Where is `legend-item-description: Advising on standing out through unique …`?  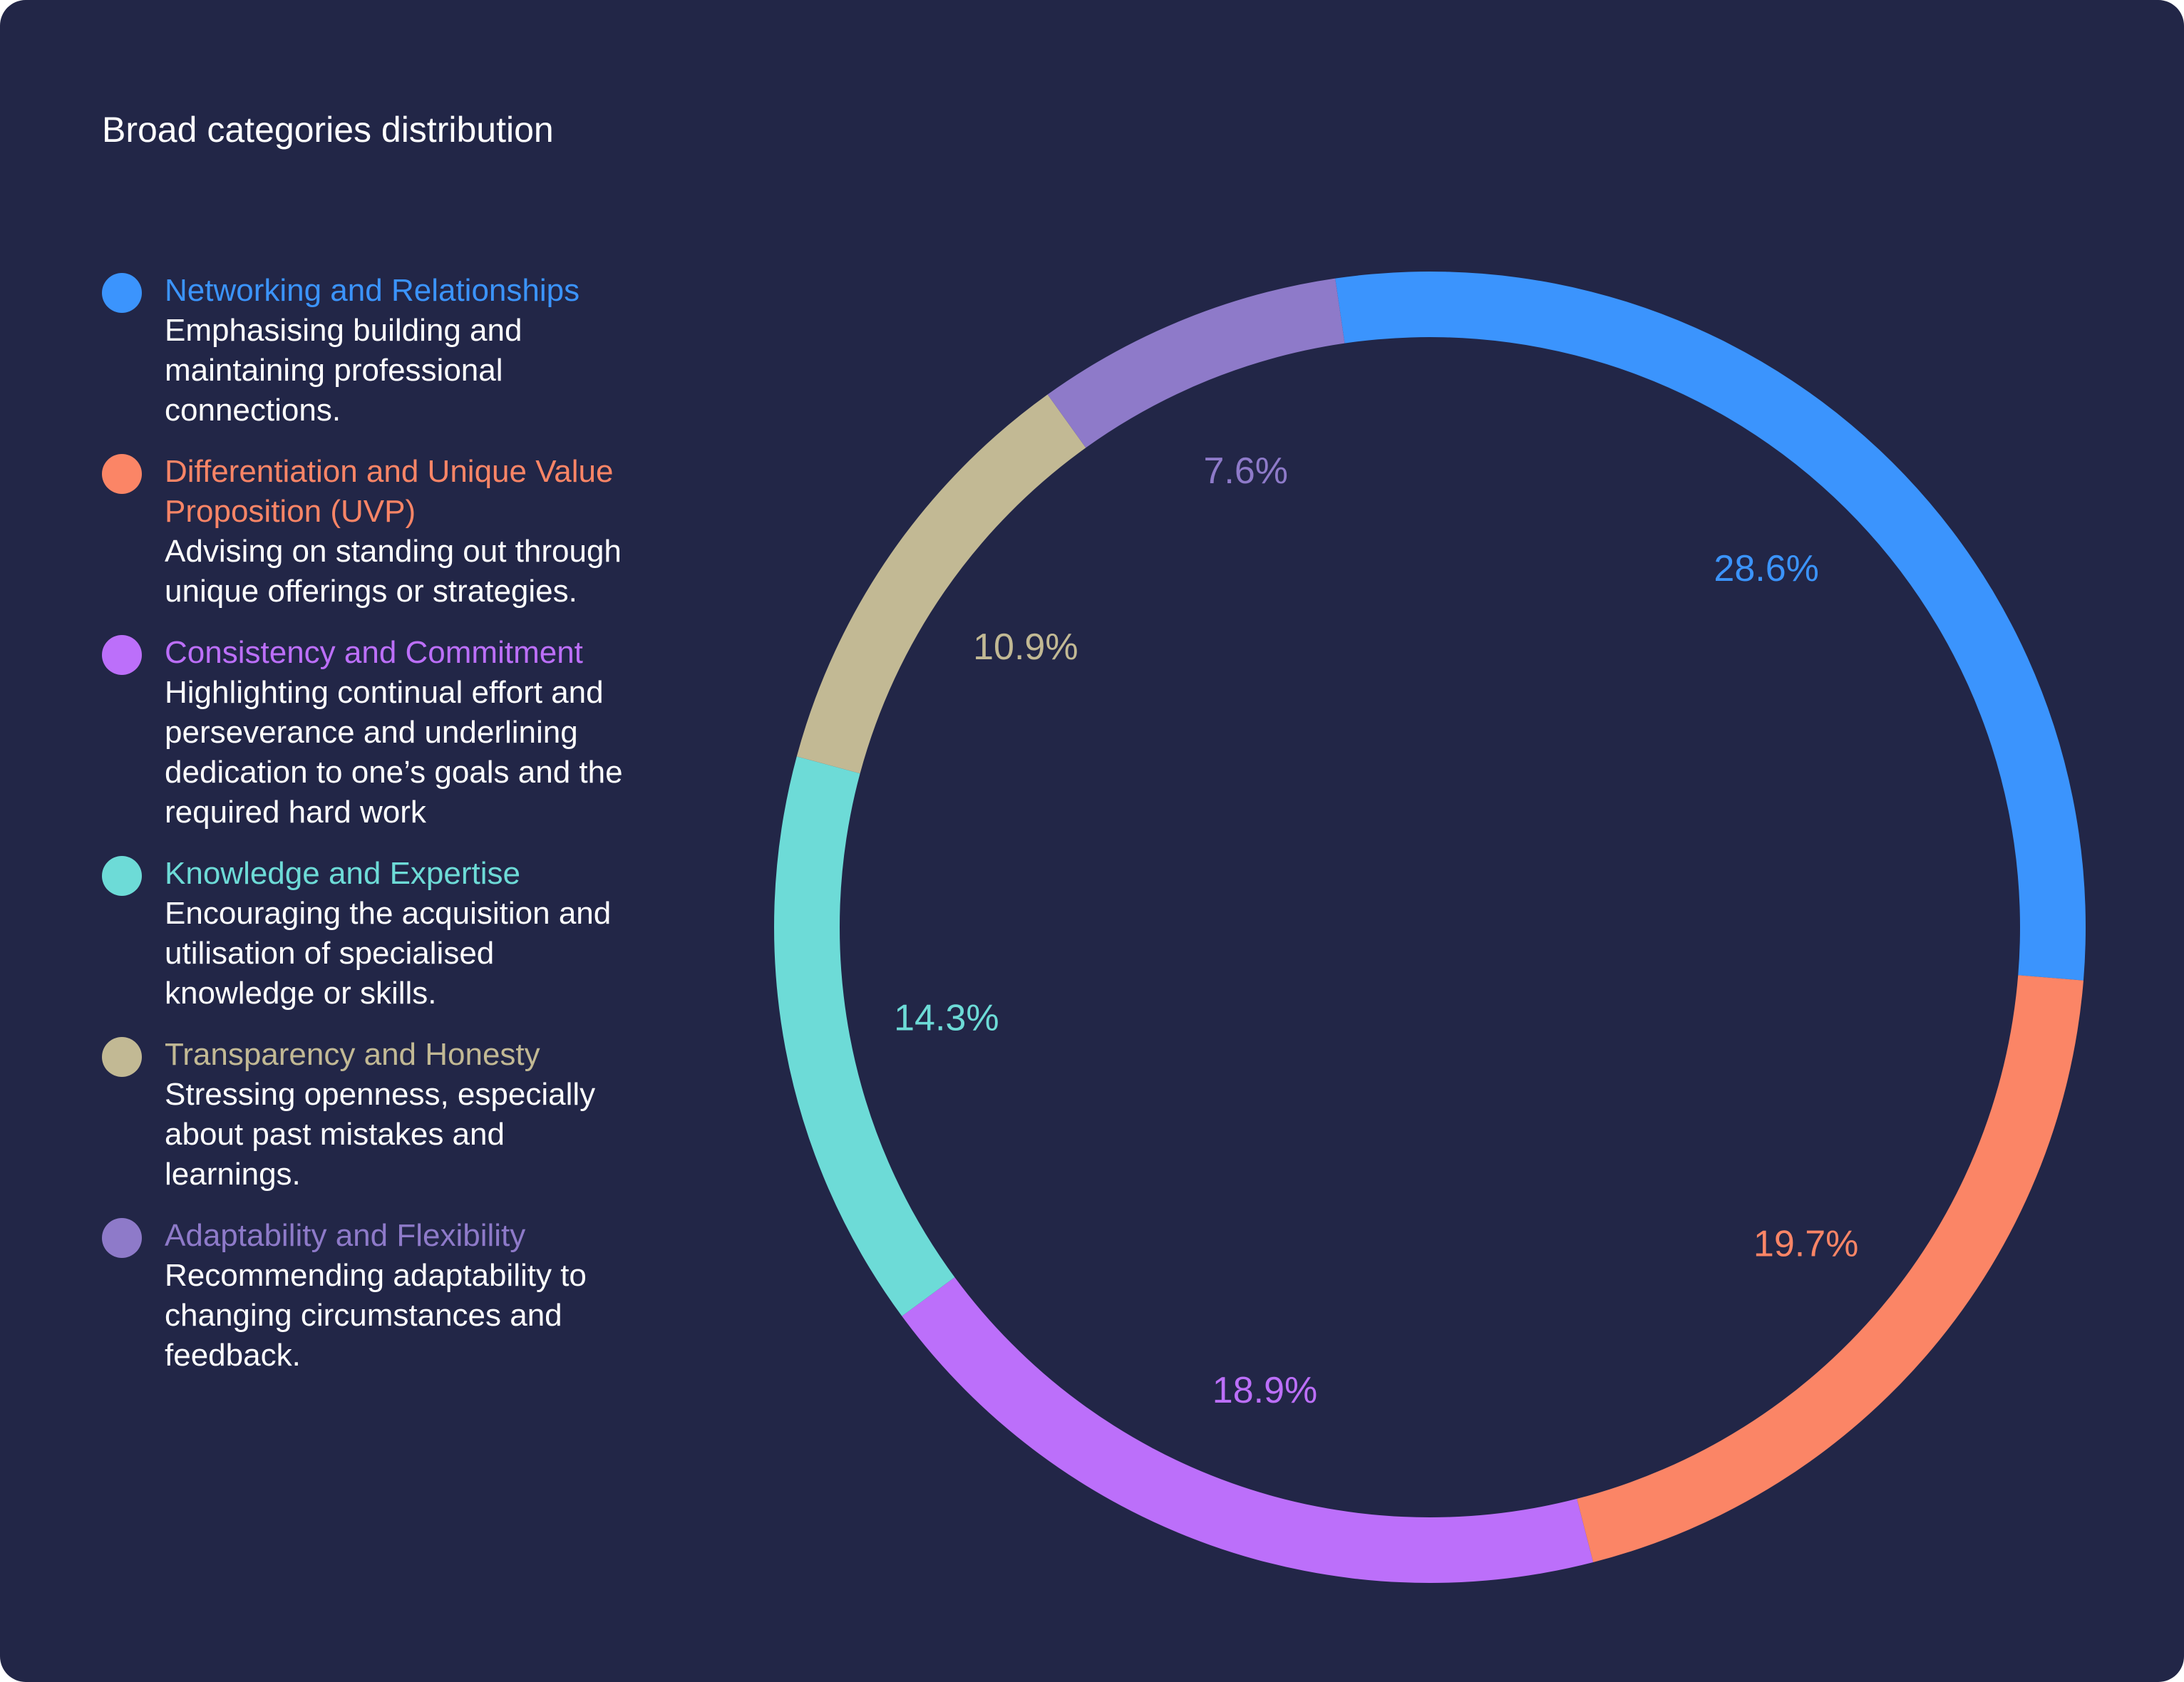 legend-item-description: Advising on standing out through unique … is located at coordinates (393, 571).